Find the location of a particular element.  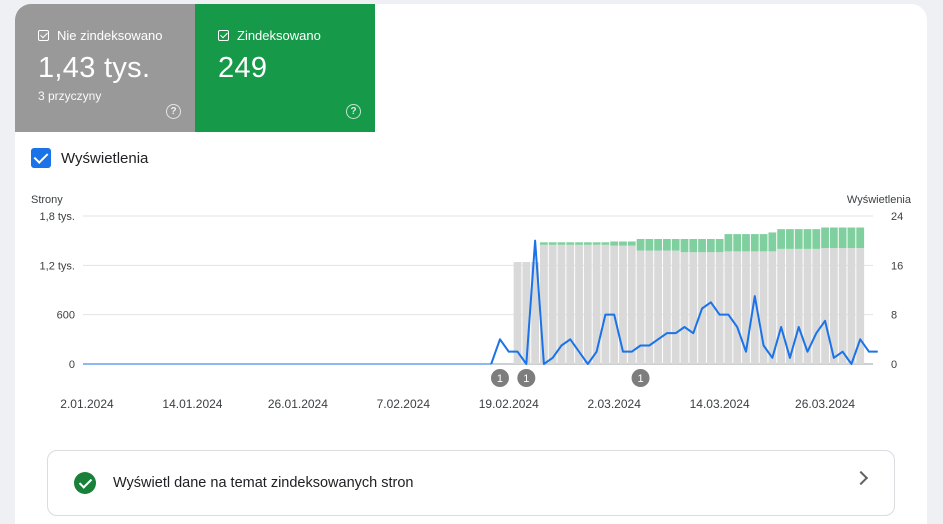

y-tick-label: 0 is located at coordinates (72, 365).